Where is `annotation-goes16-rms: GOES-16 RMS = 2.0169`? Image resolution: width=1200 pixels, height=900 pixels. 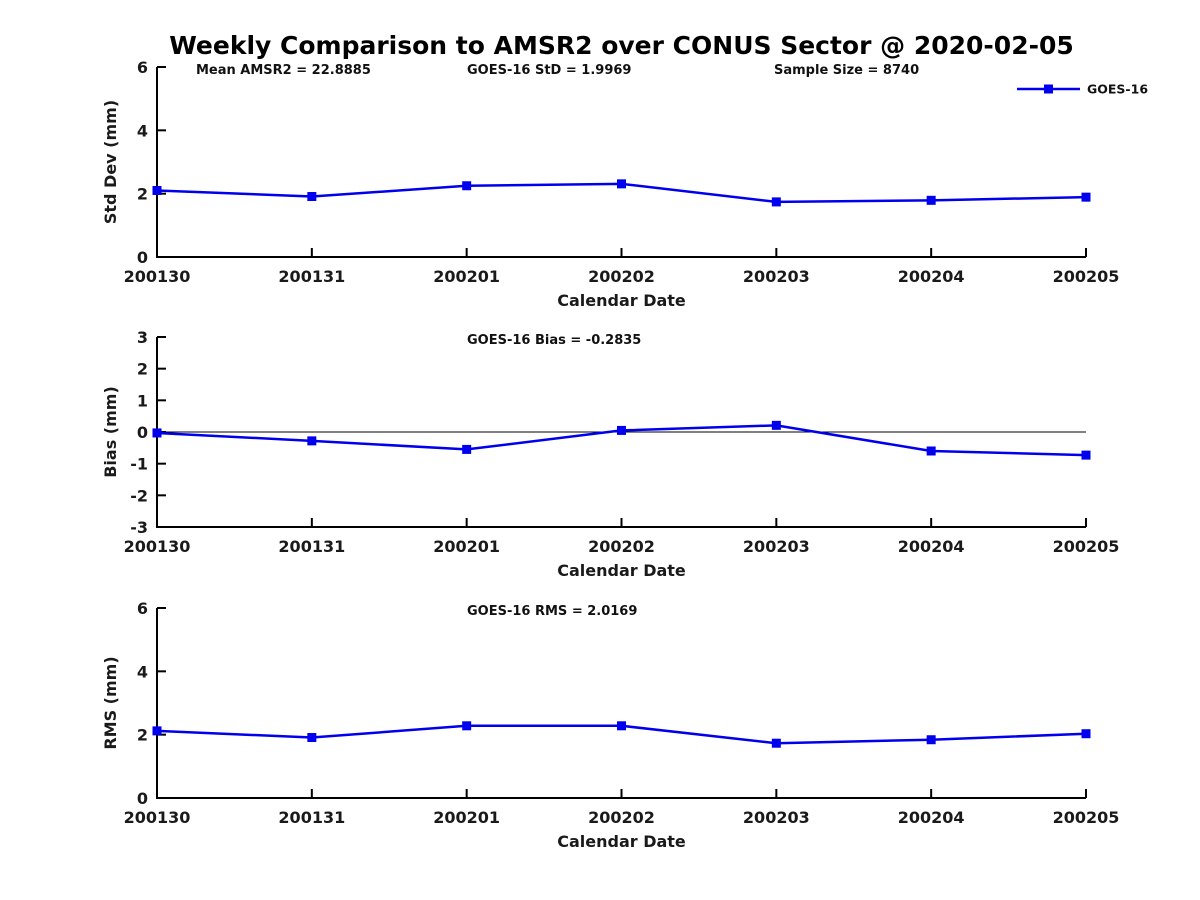
annotation-goes16-rms: GOES-16 RMS = 2.0169 is located at coordinates (552, 611).